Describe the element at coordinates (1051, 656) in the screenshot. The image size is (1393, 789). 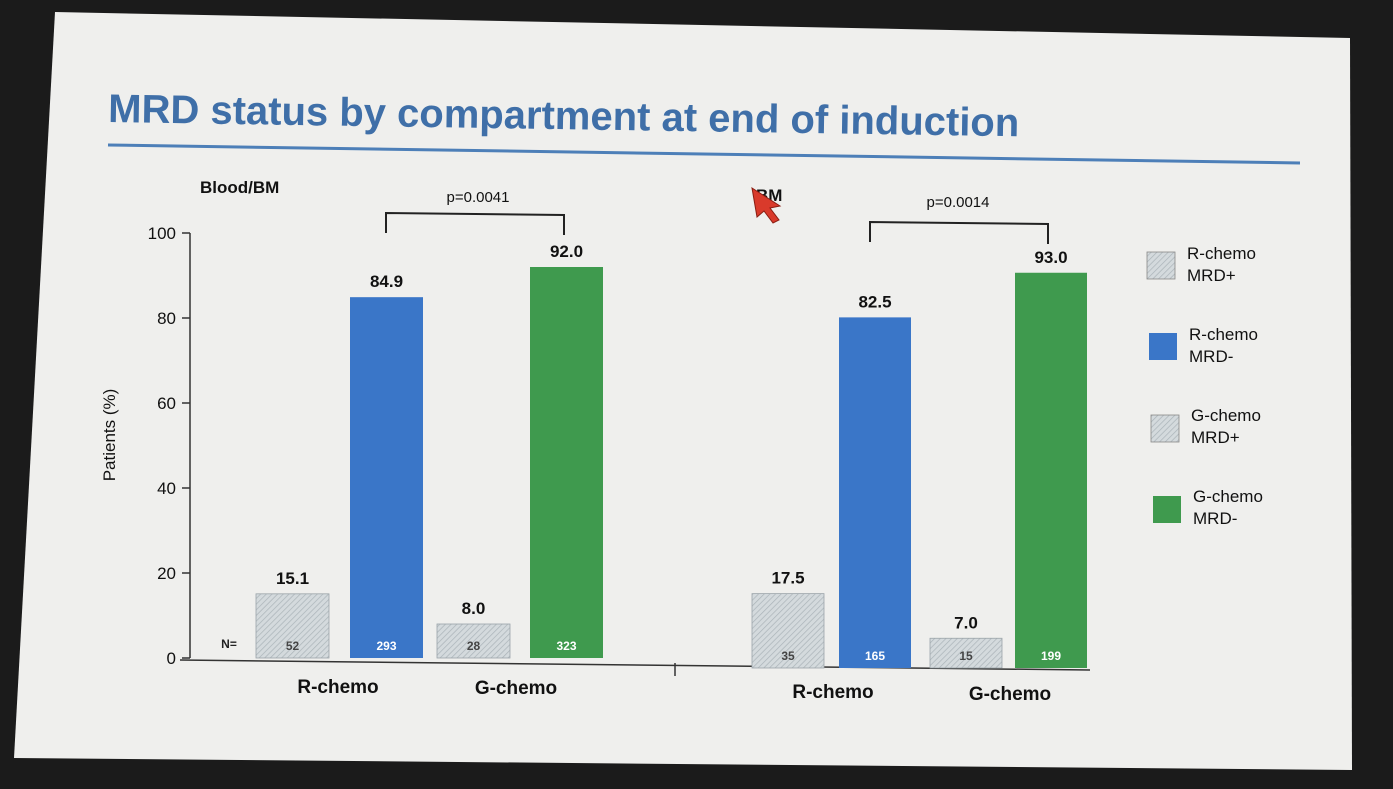
I see `n-count-label: 199` at that location.